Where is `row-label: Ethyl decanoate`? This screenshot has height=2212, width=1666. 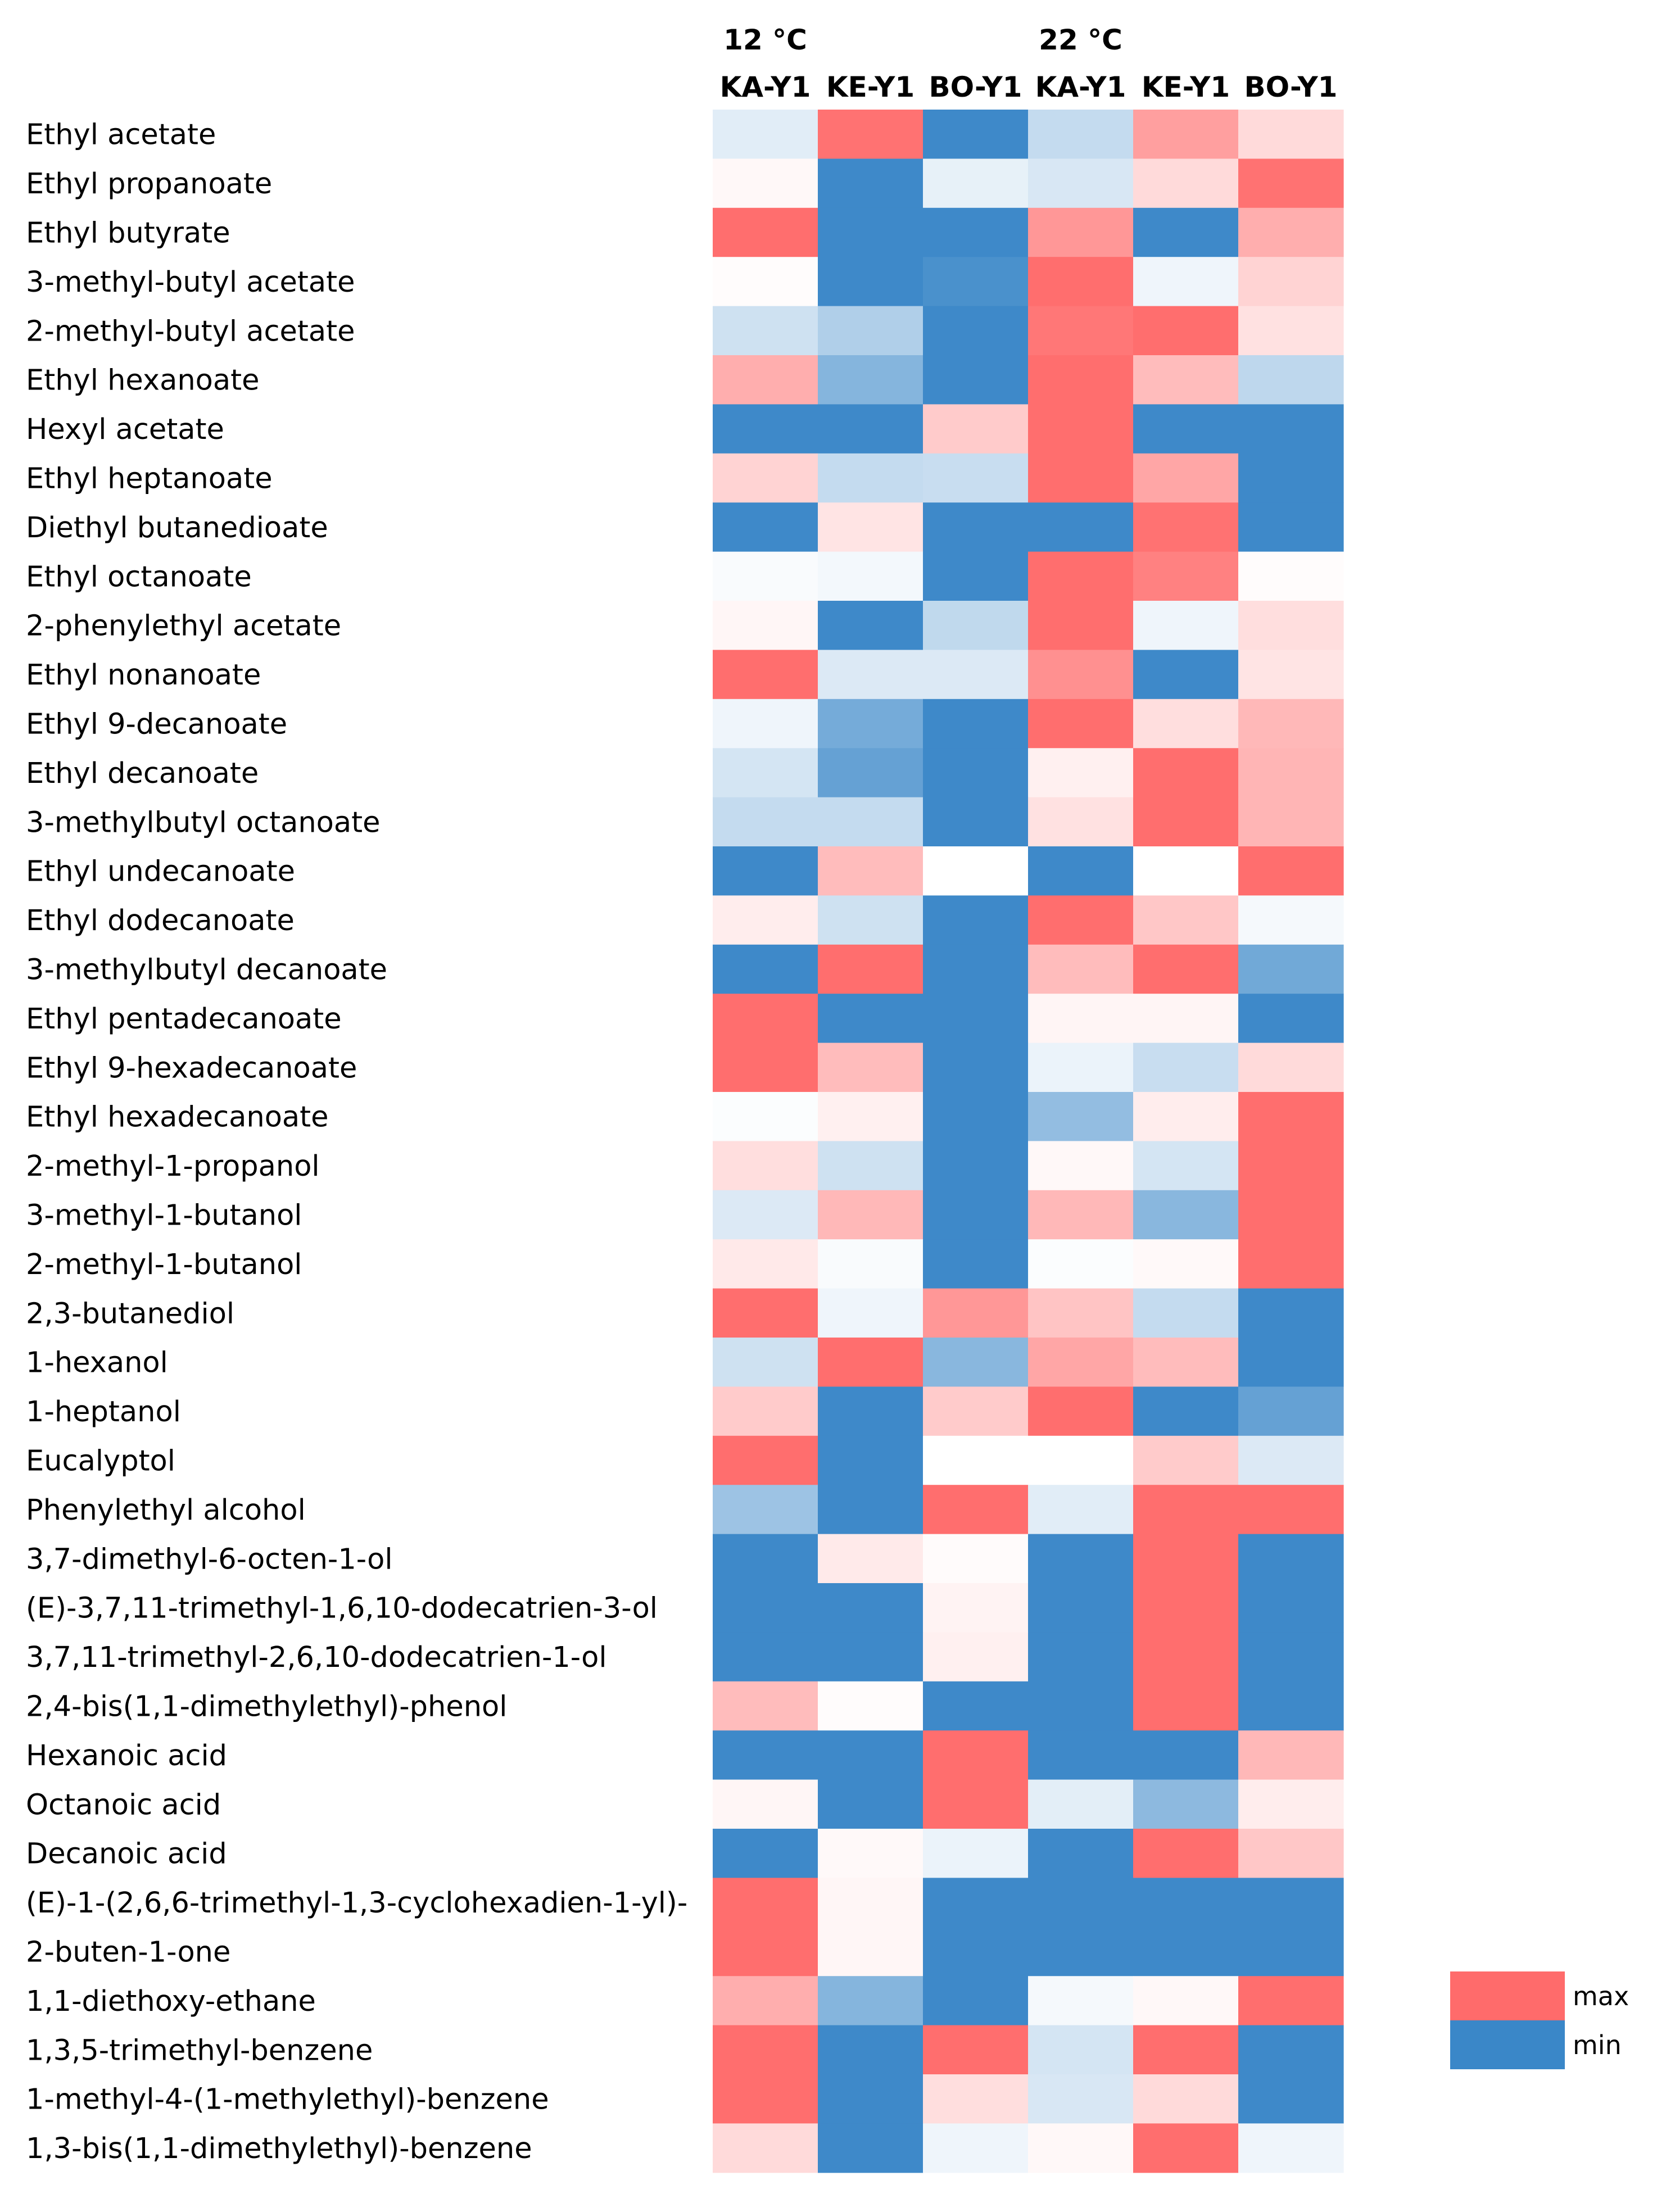
row-label: Ethyl decanoate is located at coordinates (143, 773).